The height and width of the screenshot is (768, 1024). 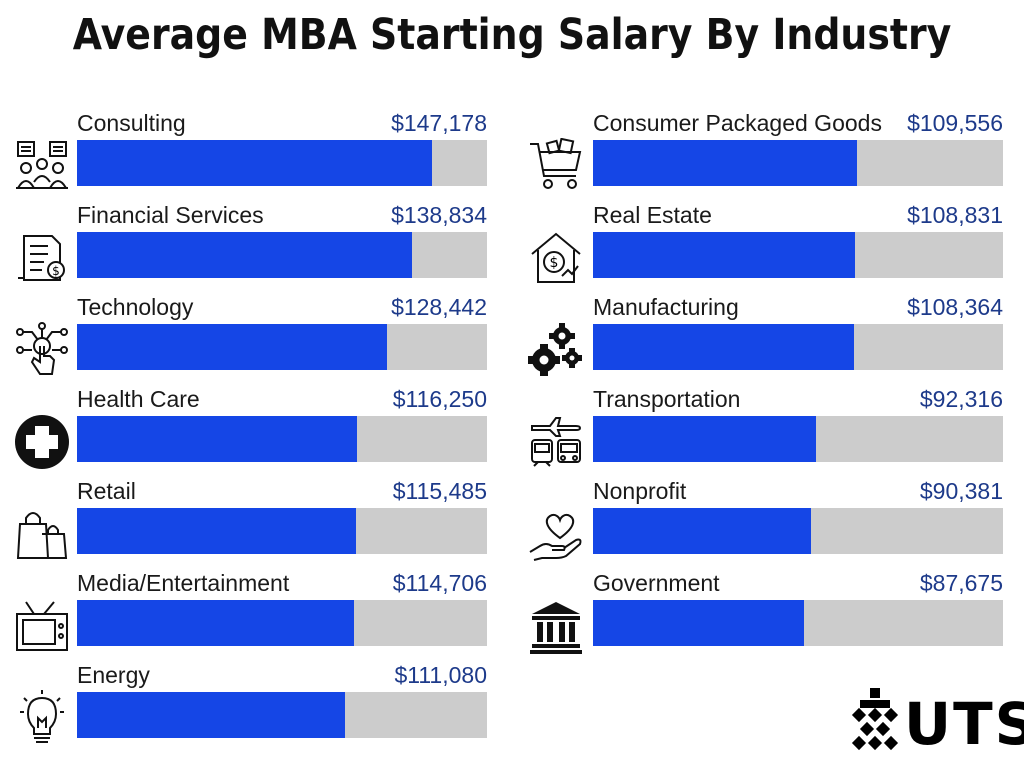 I want to click on category-label: Government, so click(x=656, y=583).